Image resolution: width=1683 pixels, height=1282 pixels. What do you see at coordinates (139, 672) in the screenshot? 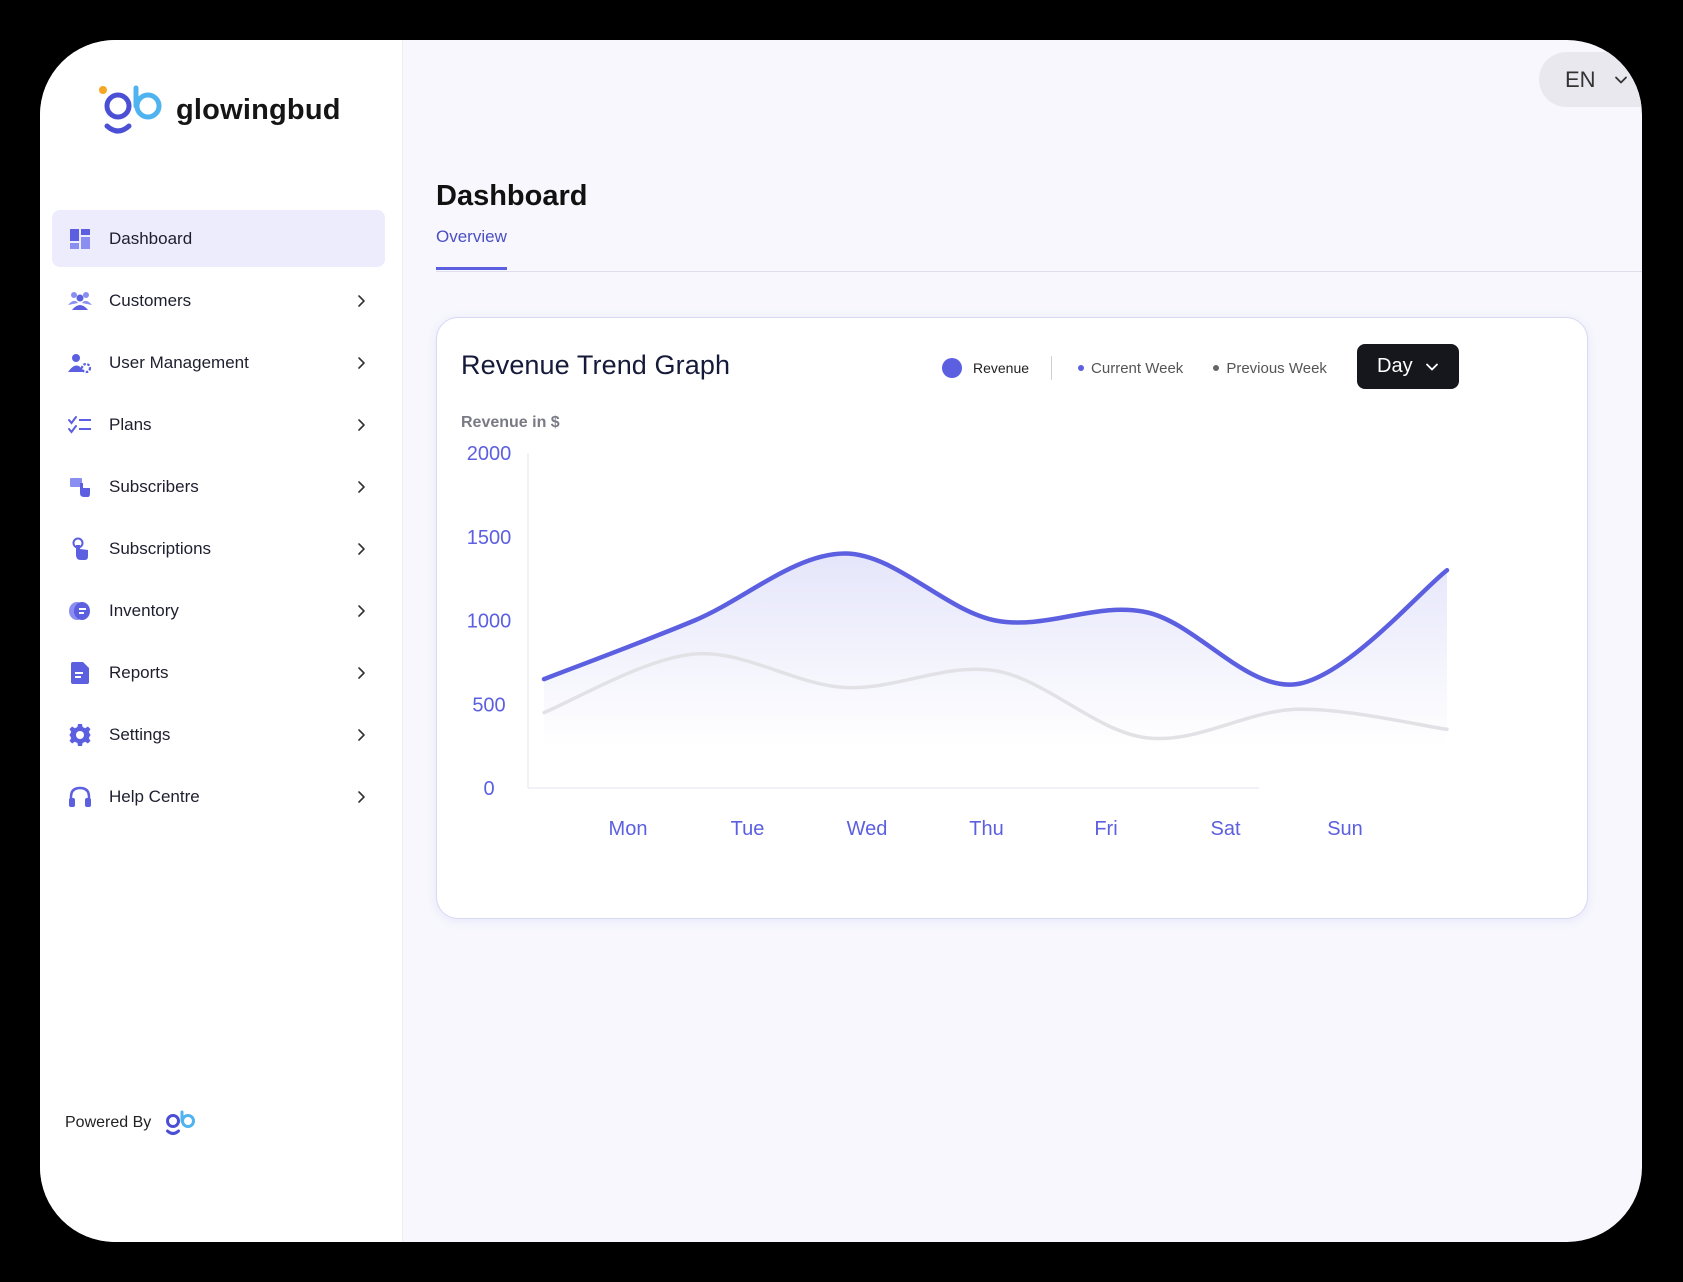
I see `sidebar-item-label: Reports` at bounding box center [139, 672].